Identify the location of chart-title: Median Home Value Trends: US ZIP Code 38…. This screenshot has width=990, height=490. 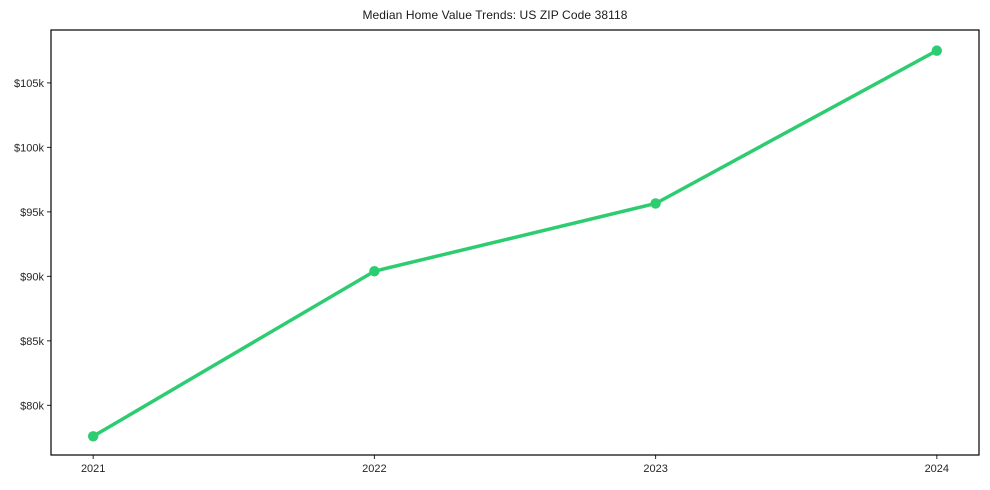
(495, 15).